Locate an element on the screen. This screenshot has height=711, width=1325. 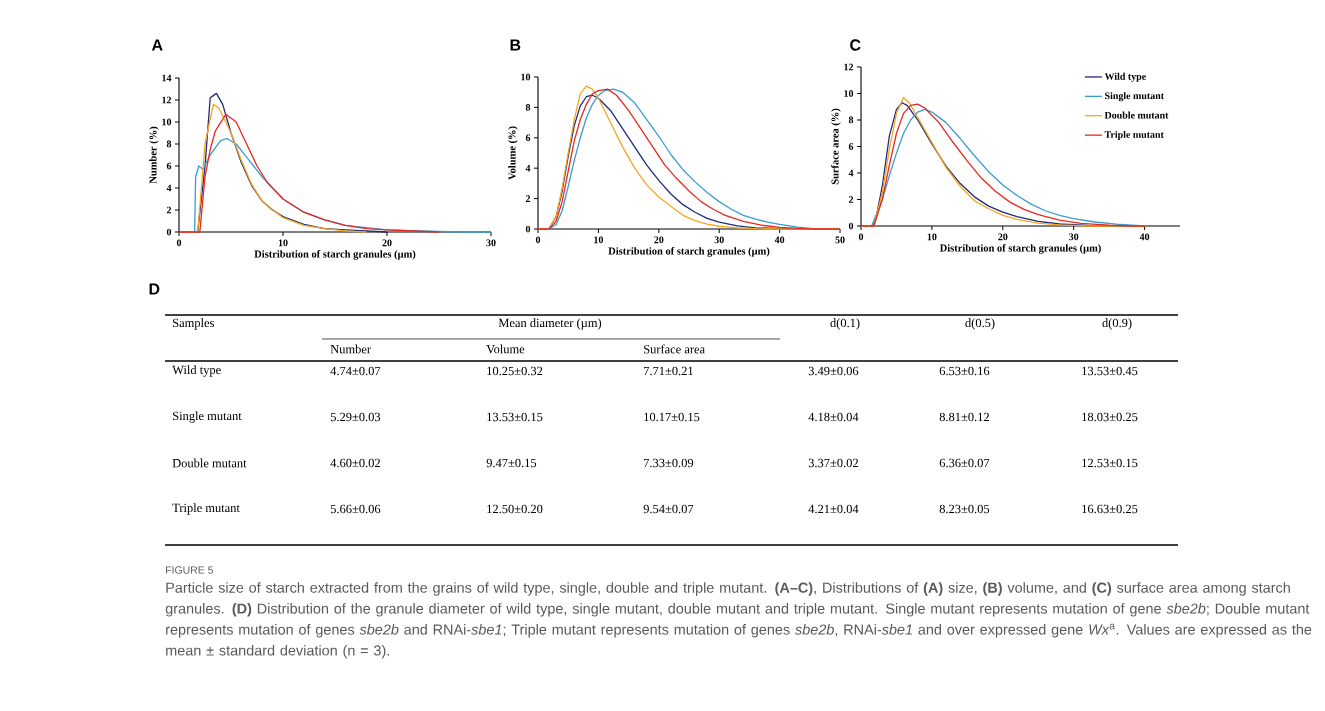
text: 10.17±0.15 is located at coordinates (672, 417).